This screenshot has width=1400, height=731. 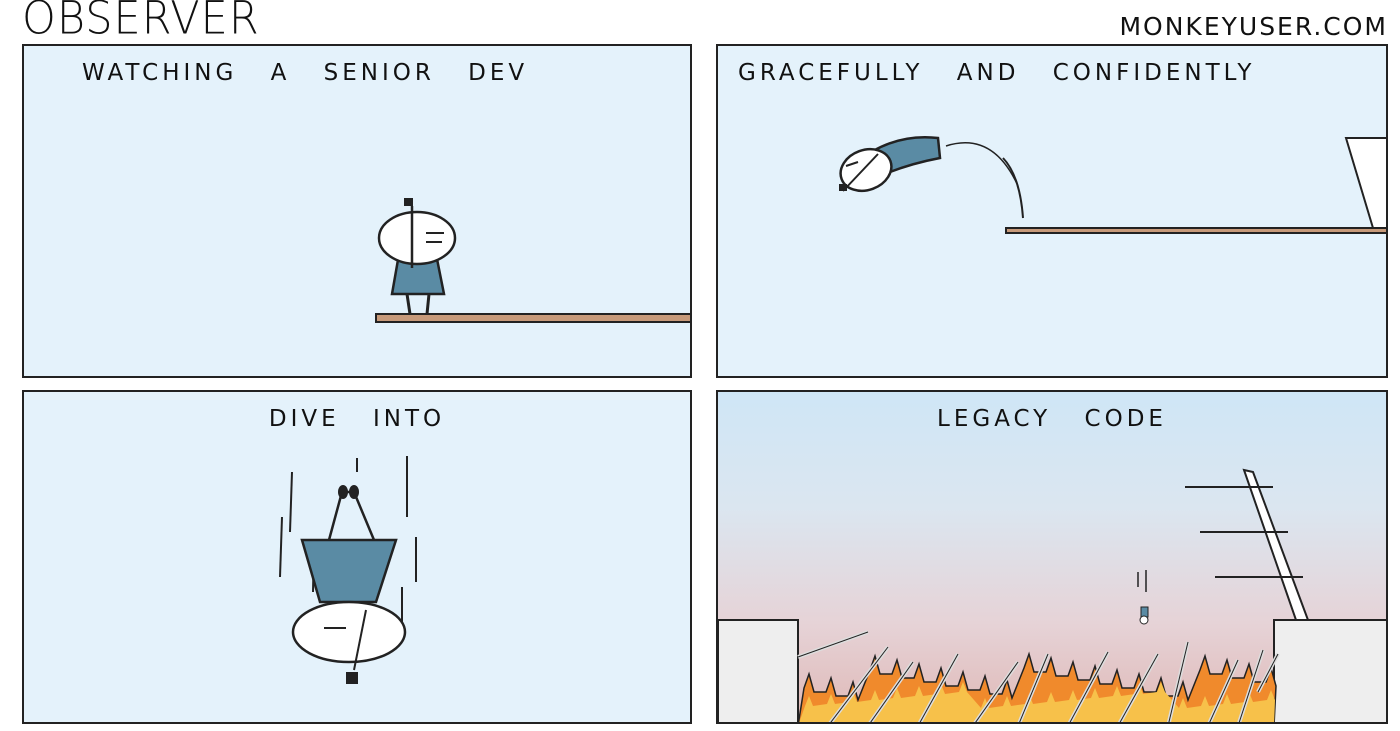 What do you see at coordinates (141, 23) in the screenshot?
I see `comic-title: OBSERVER` at bounding box center [141, 23].